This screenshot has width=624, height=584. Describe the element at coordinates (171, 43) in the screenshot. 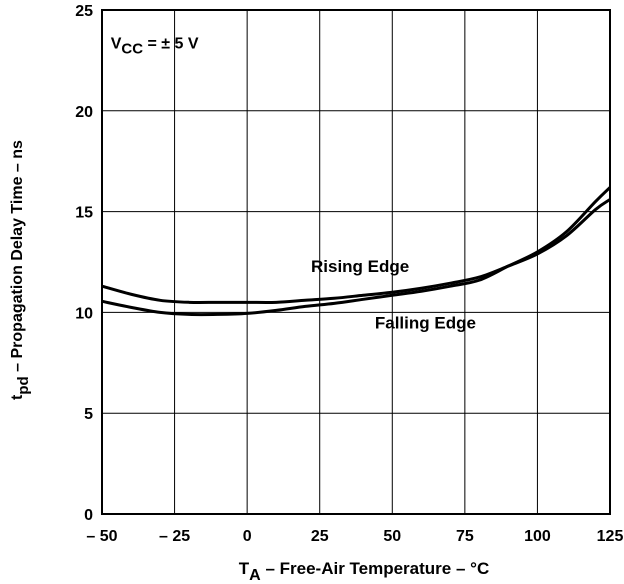

I see `vcc-annotation-rest: = ± 5 V` at that location.